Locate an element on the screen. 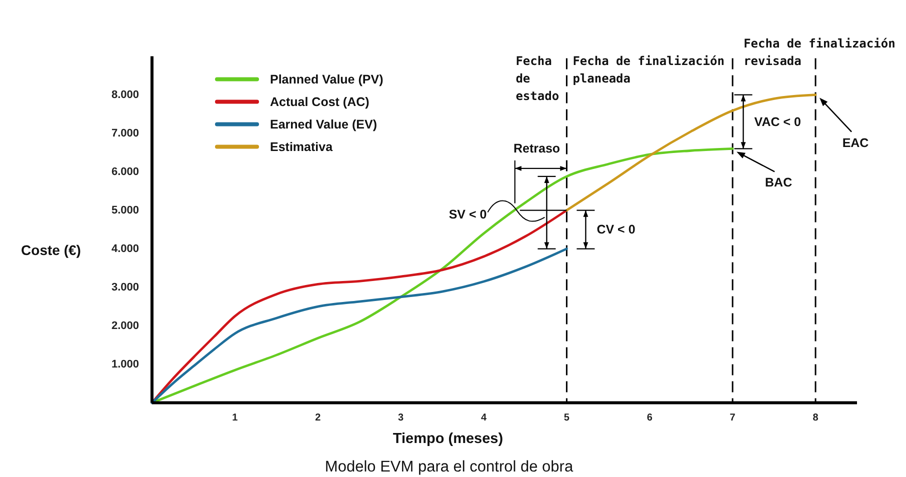 This screenshot has height=477, width=906. x-tick-label: 3 is located at coordinates (401, 418).